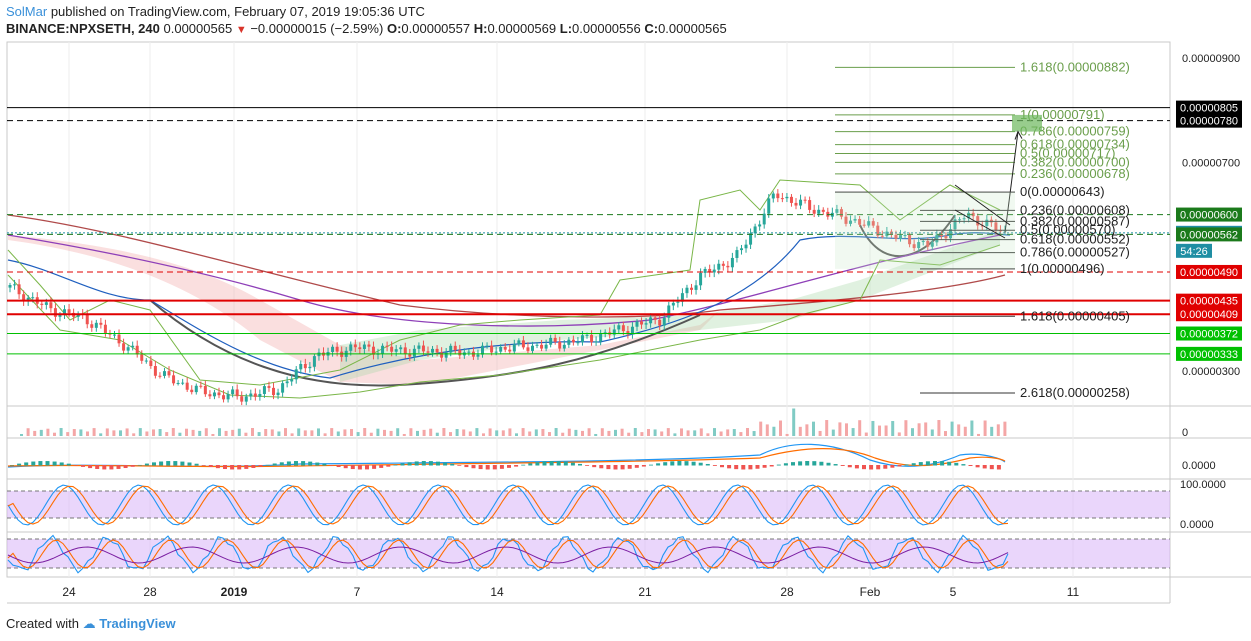  Describe the element at coordinates (925, 230) in the screenshot. I see `fib-shaded-zone` at that location.